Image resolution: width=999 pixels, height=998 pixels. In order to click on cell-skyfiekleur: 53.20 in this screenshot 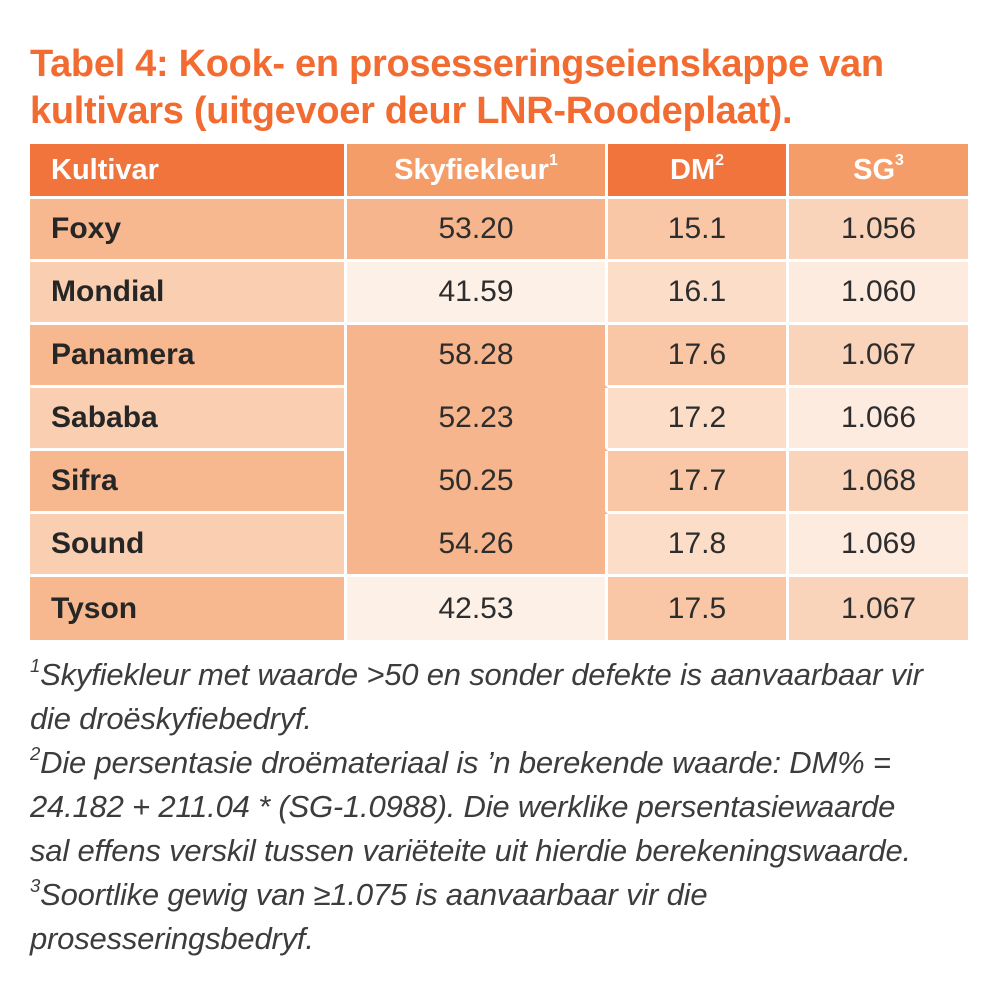, I will do `click(477, 230)`.